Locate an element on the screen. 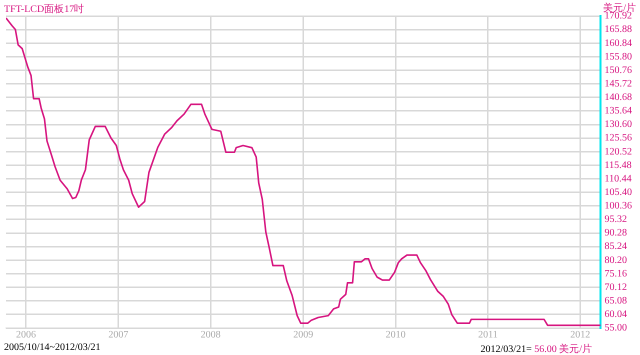 This screenshot has width=640, height=355. y-tick-label: 140.68 is located at coordinates (618, 98).